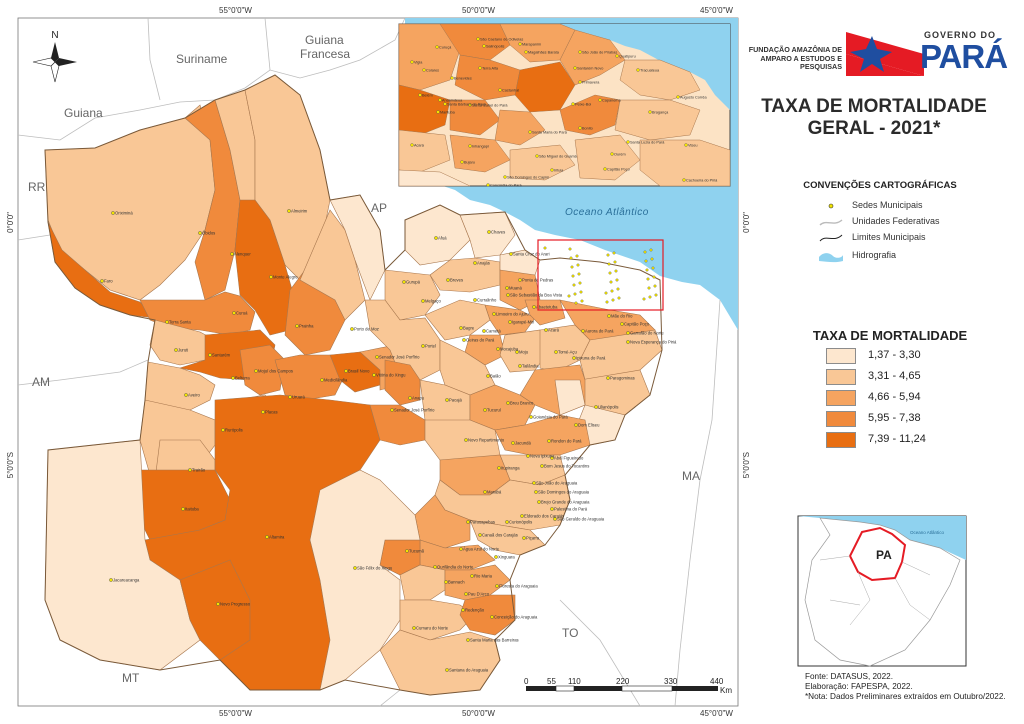  I want to click on inset-municipality-label: Peixe-Boi, so click(583, 105).